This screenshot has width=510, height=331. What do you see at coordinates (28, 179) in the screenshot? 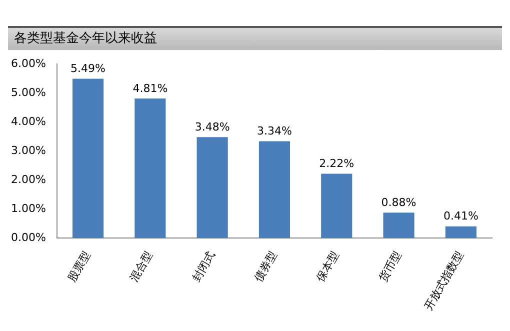
I see `y-tick-label: 2.00%` at bounding box center [28, 179].